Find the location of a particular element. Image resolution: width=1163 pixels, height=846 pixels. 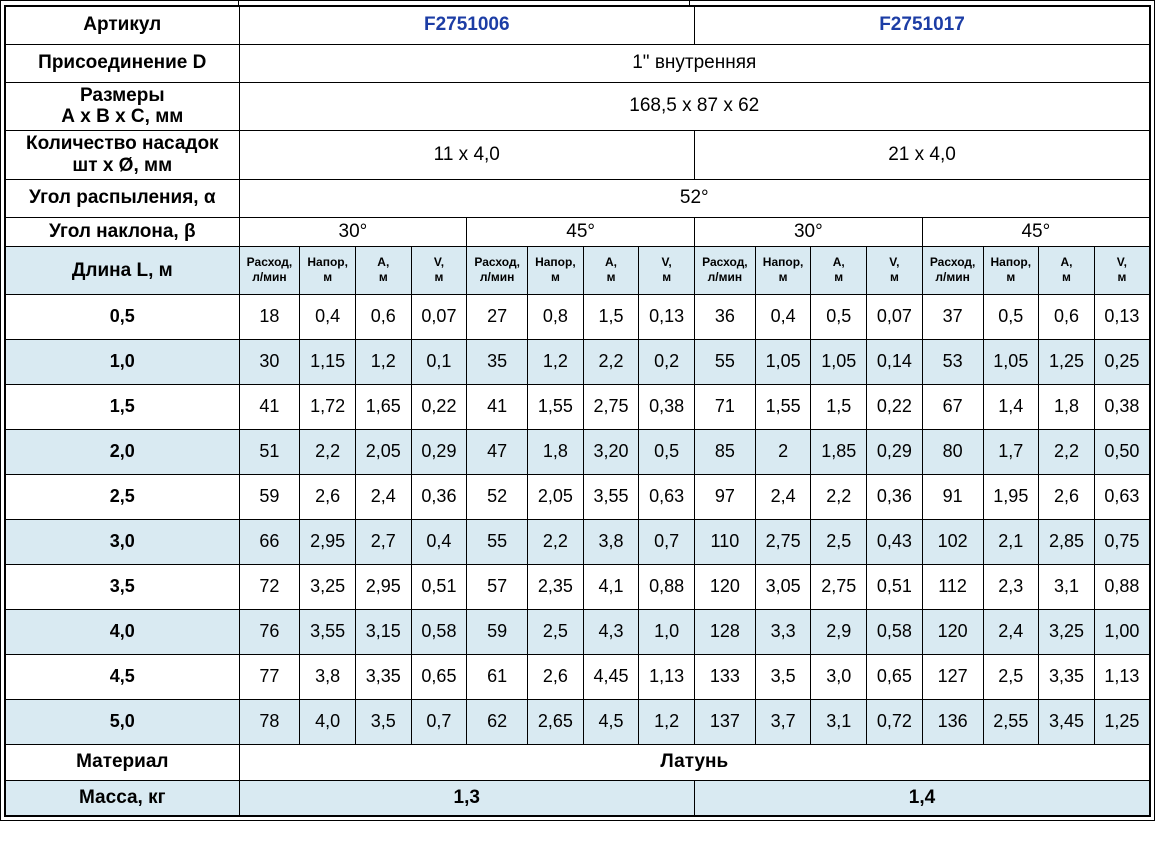

data-cell: 3,15 is located at coordinates (383, 631).